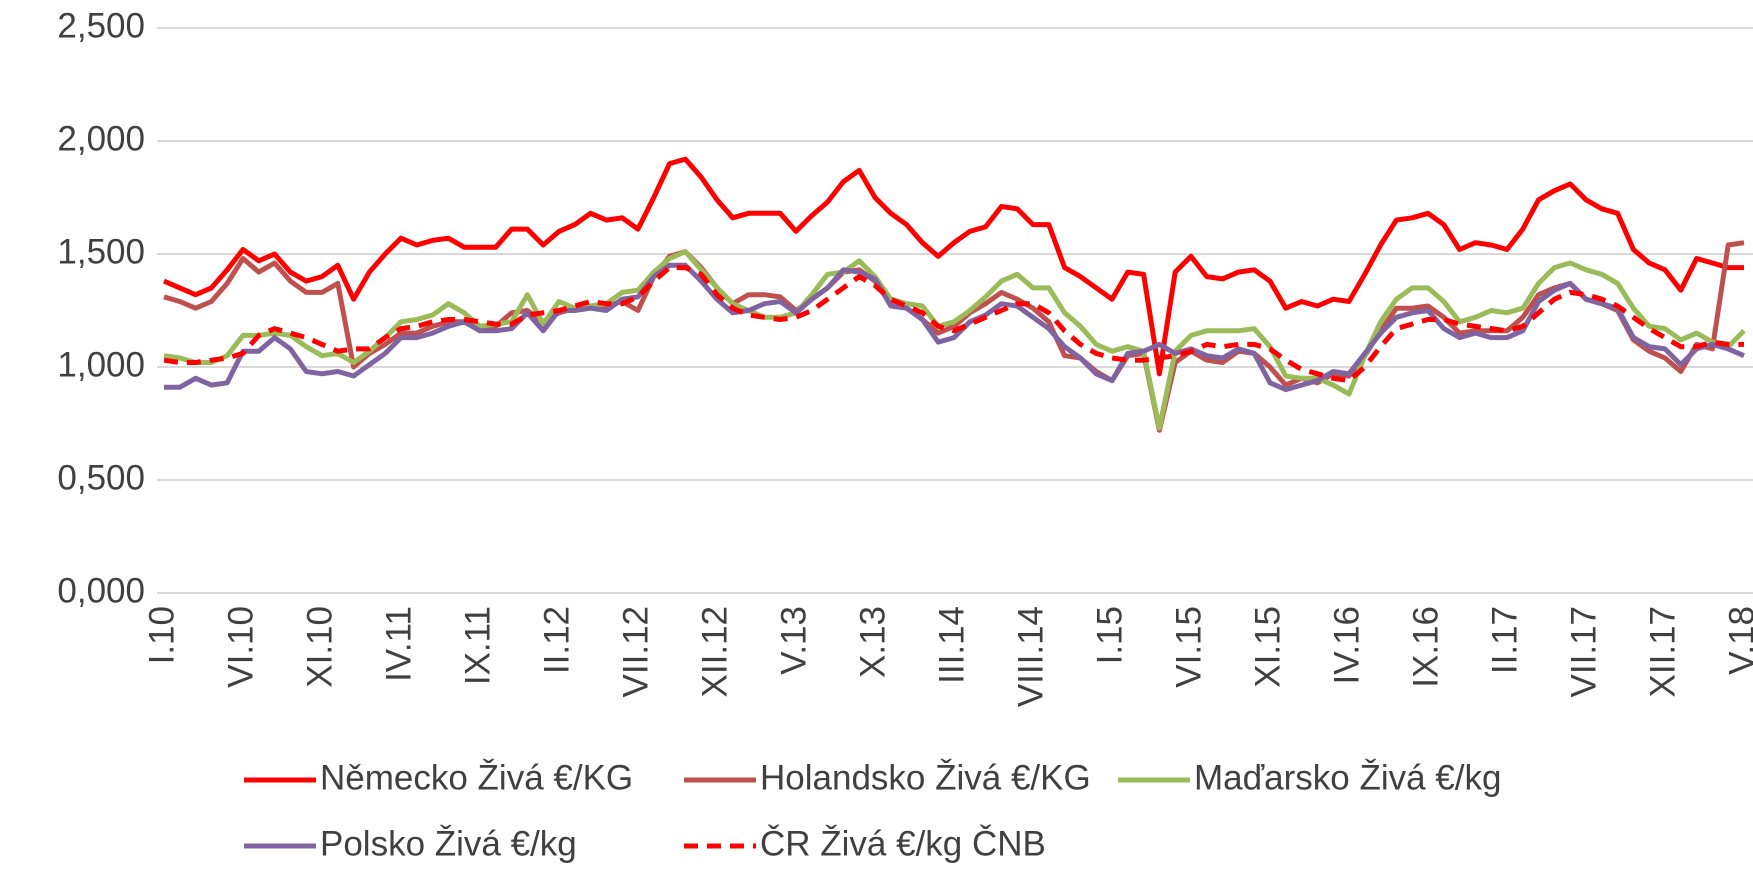 Image resolution: width=1753 pixels, height=870 pixels. What do you see at coordinates (101, 477) in the screenshot?
I see `y-tick-label: 0,500` at bounding box center [101, 477].